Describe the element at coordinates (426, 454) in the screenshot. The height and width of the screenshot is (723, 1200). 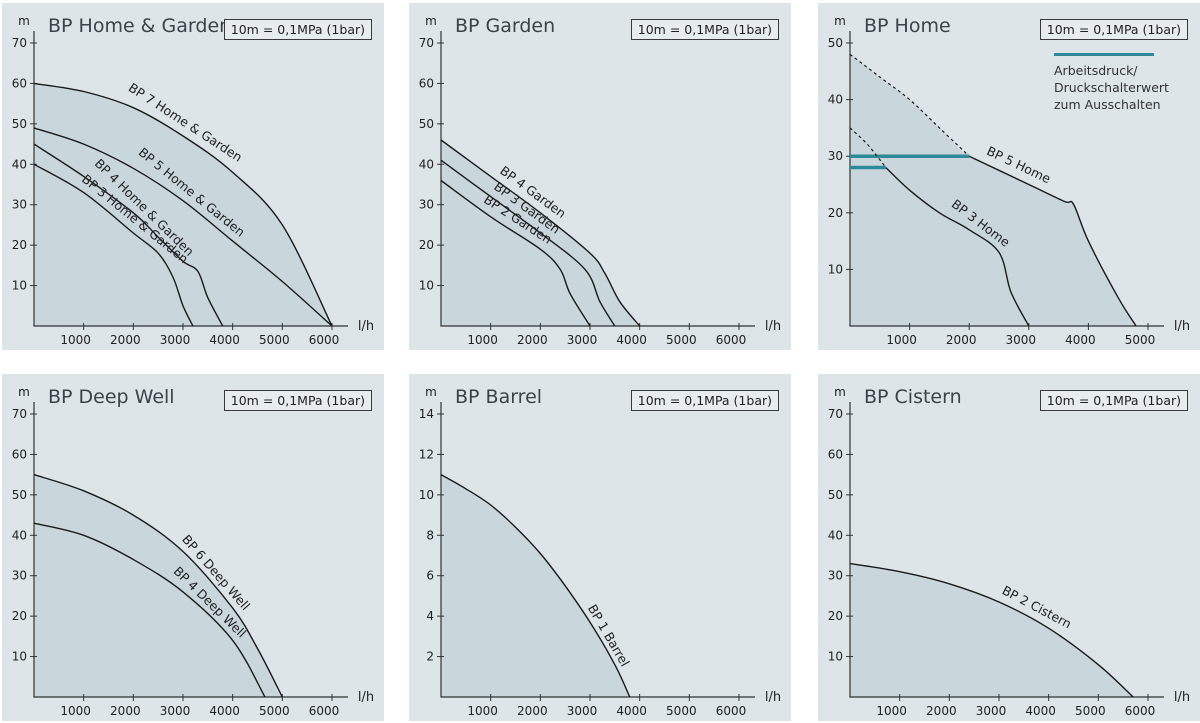
I see `y-tick-label: 12` at that location.